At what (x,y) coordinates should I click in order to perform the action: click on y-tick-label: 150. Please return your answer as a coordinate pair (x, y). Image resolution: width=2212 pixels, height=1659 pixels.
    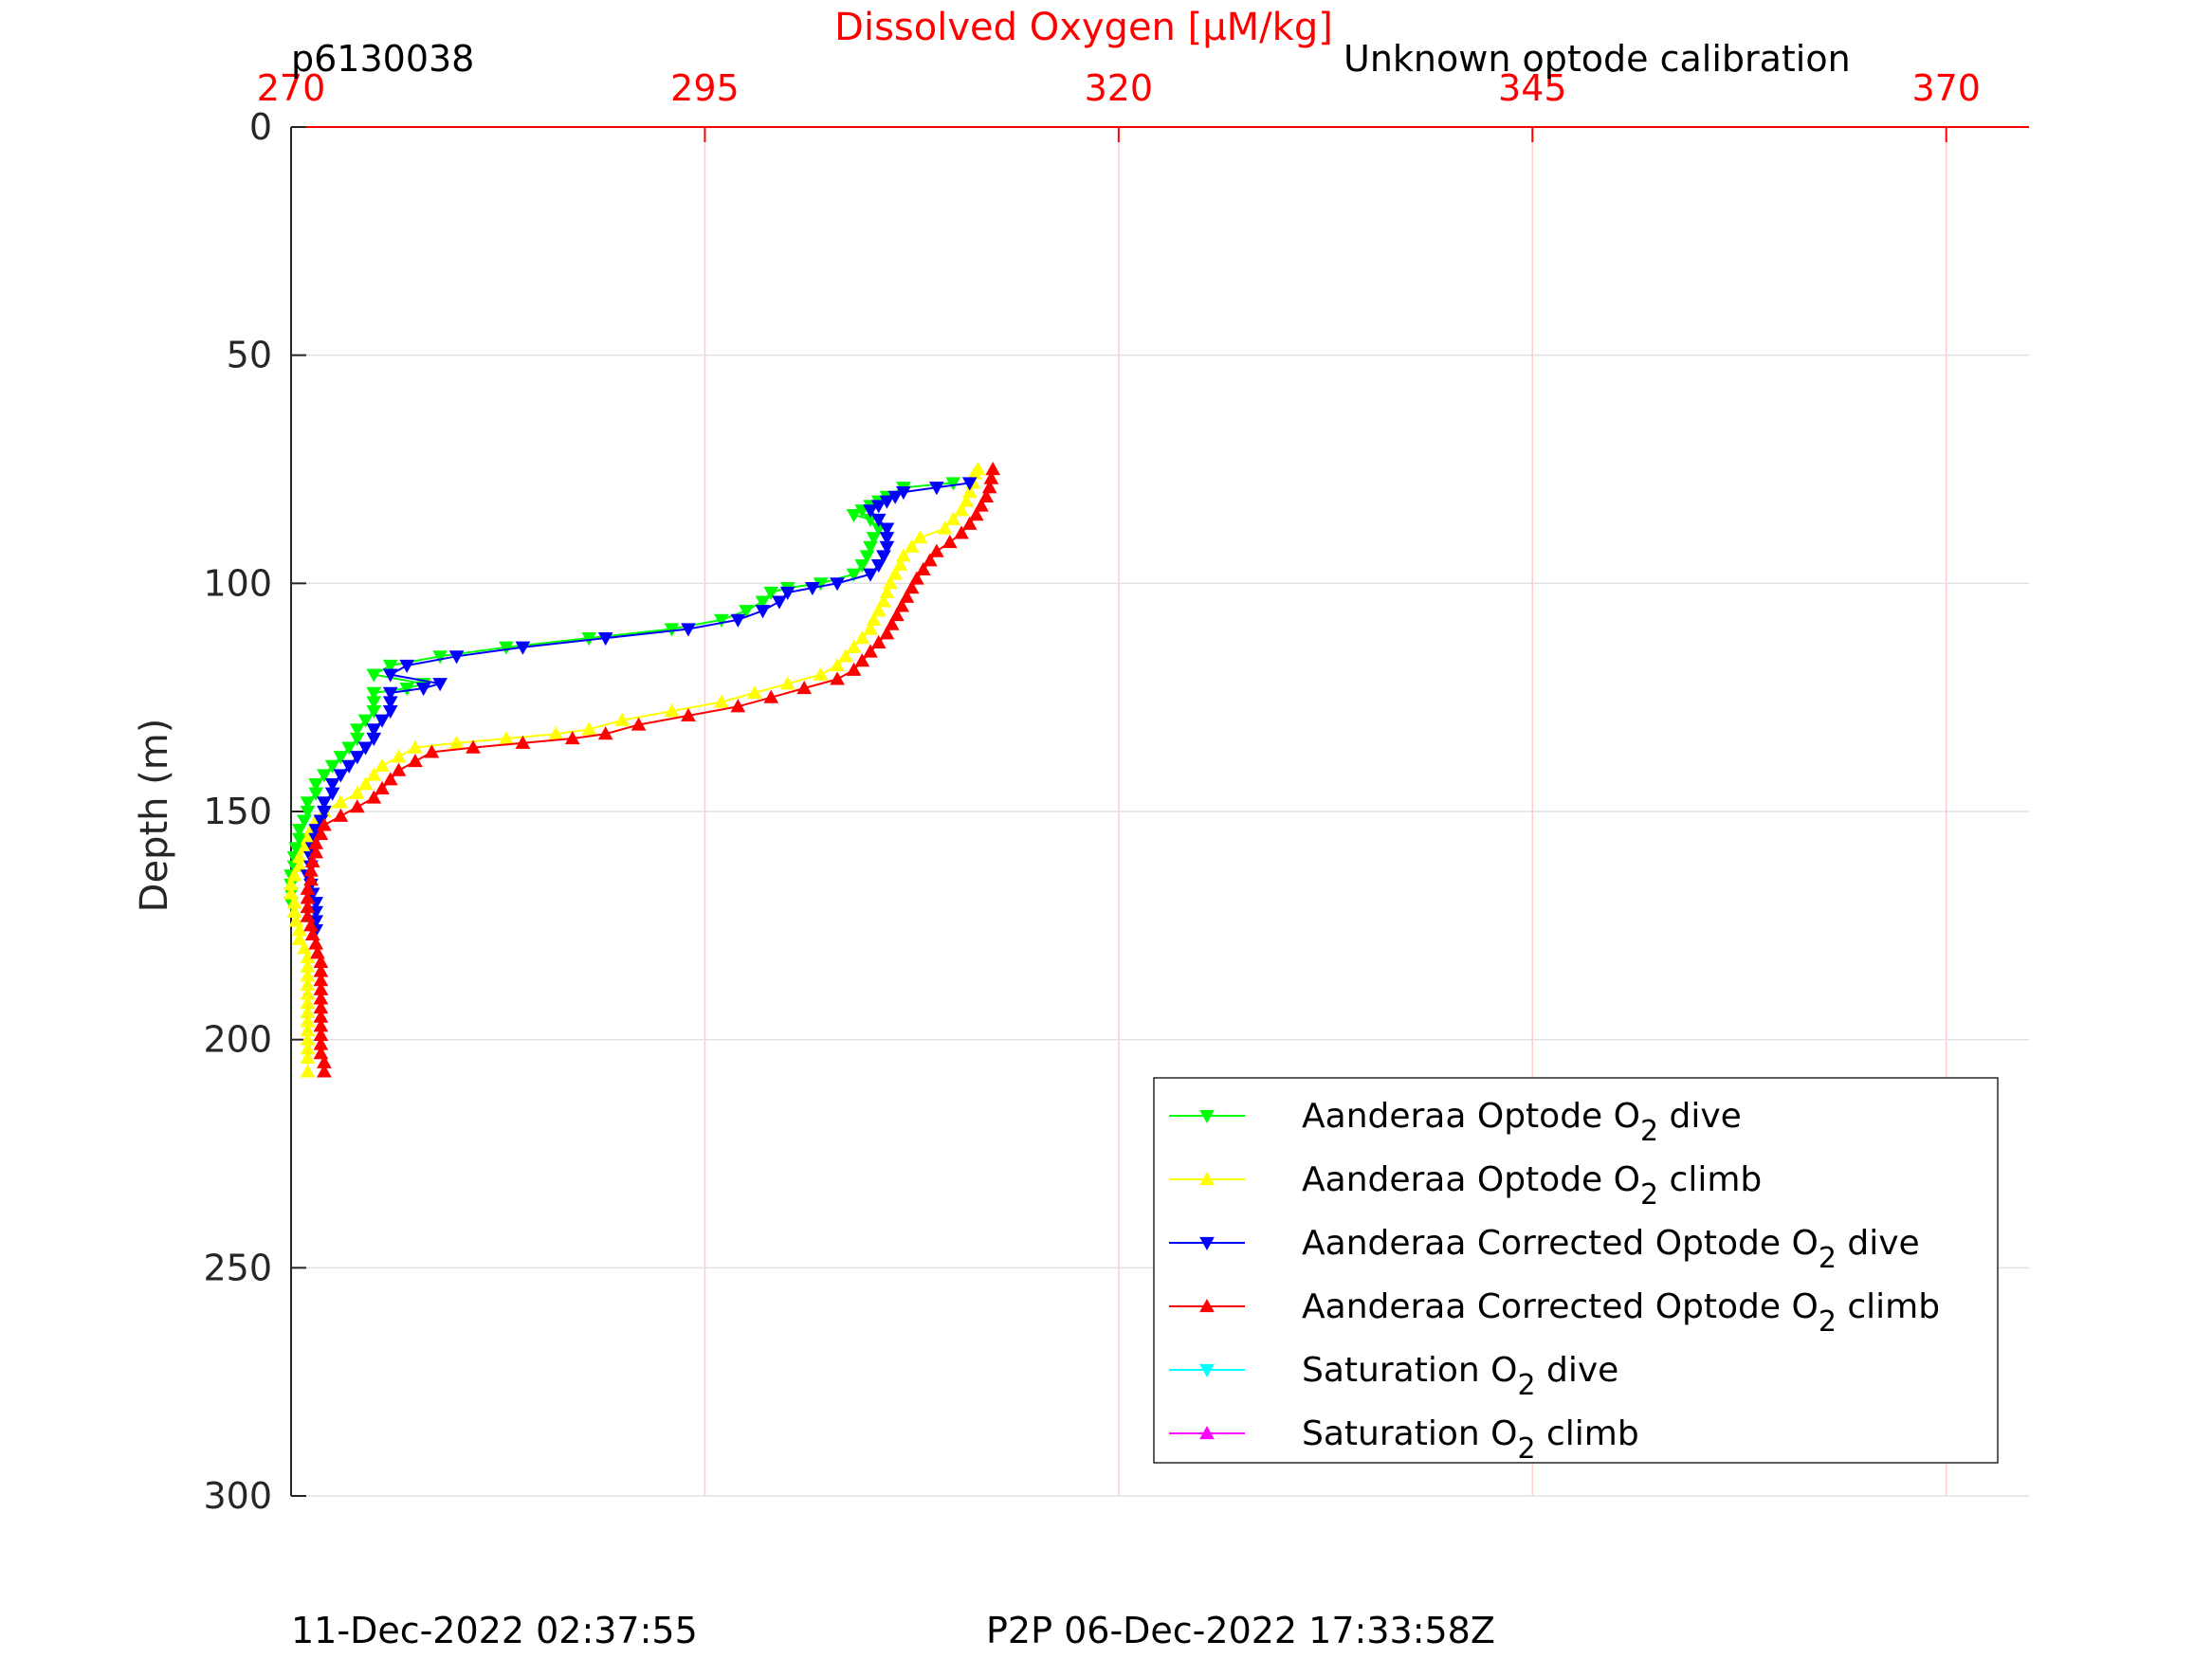
    Looking at the image, I should click on (237, 811).